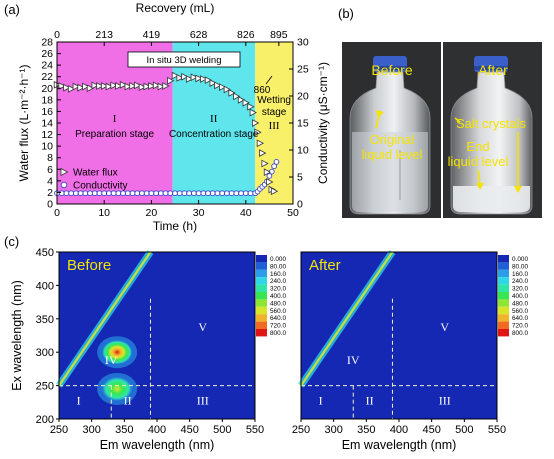  Describe the element at coordinates (45, 353) in the screenshot. I see `eem-before-y-tick-label: 300` at that location.